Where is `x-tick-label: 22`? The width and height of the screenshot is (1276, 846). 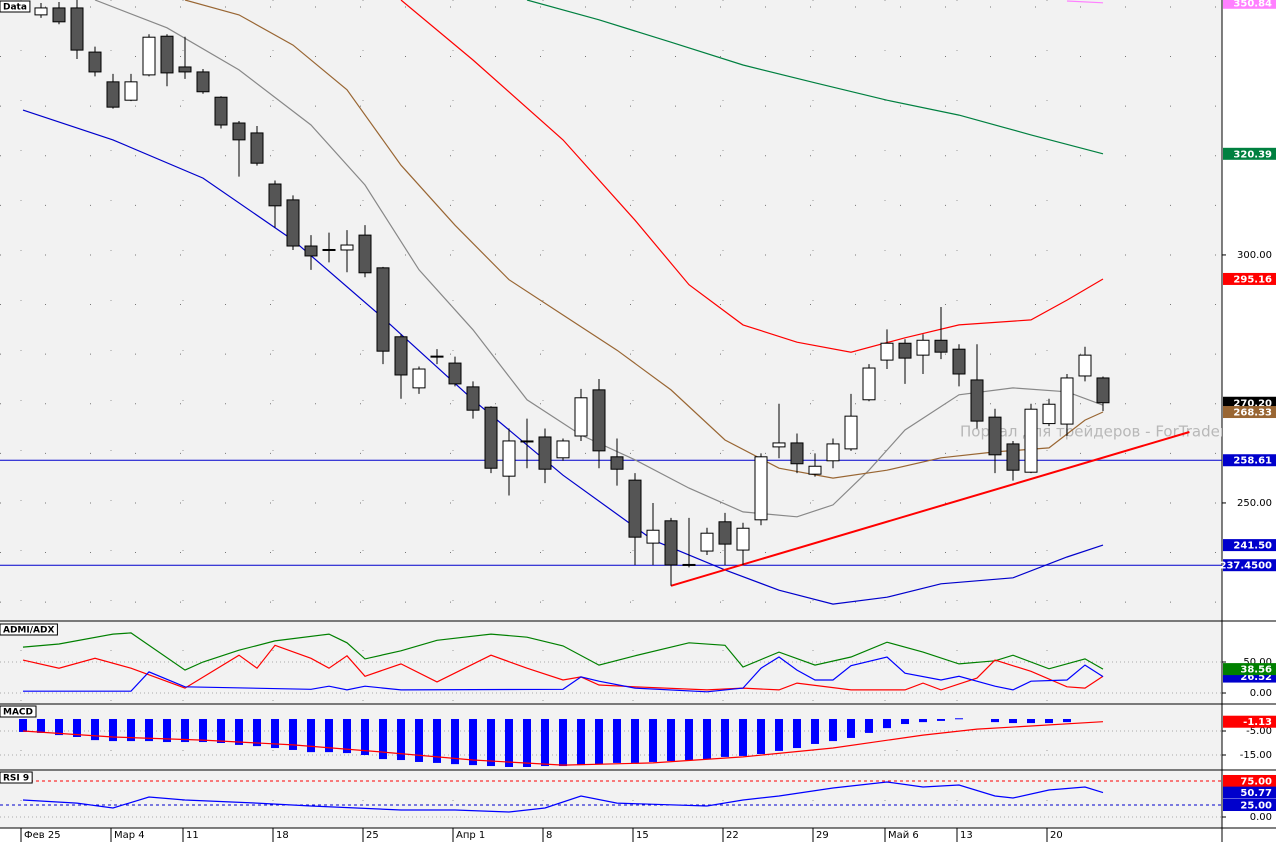 x-tick-label: 22 is located at coordinates (732, 835).